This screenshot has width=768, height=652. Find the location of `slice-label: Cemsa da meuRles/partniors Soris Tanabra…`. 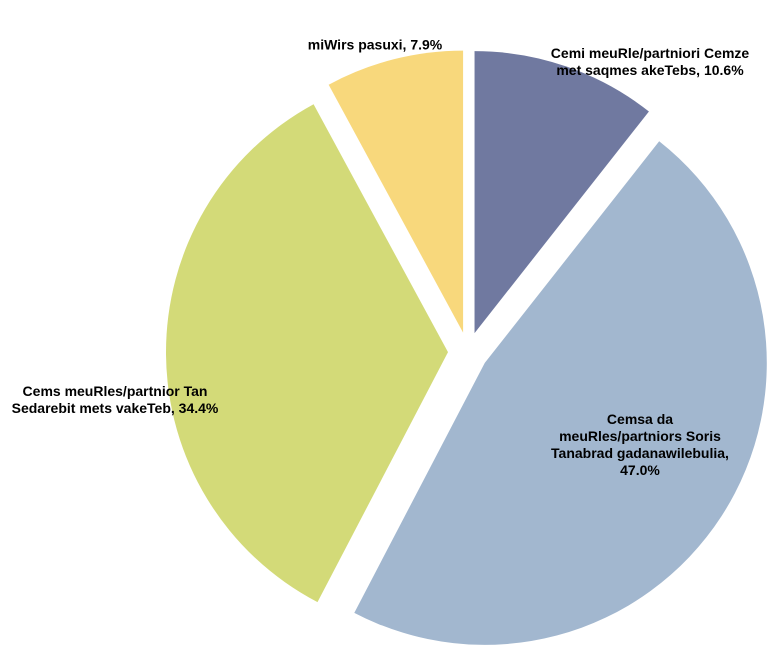

slice-label: Cemsa da meuRles/partniors Soris Tanabra… is located at coordinates (640, 445).